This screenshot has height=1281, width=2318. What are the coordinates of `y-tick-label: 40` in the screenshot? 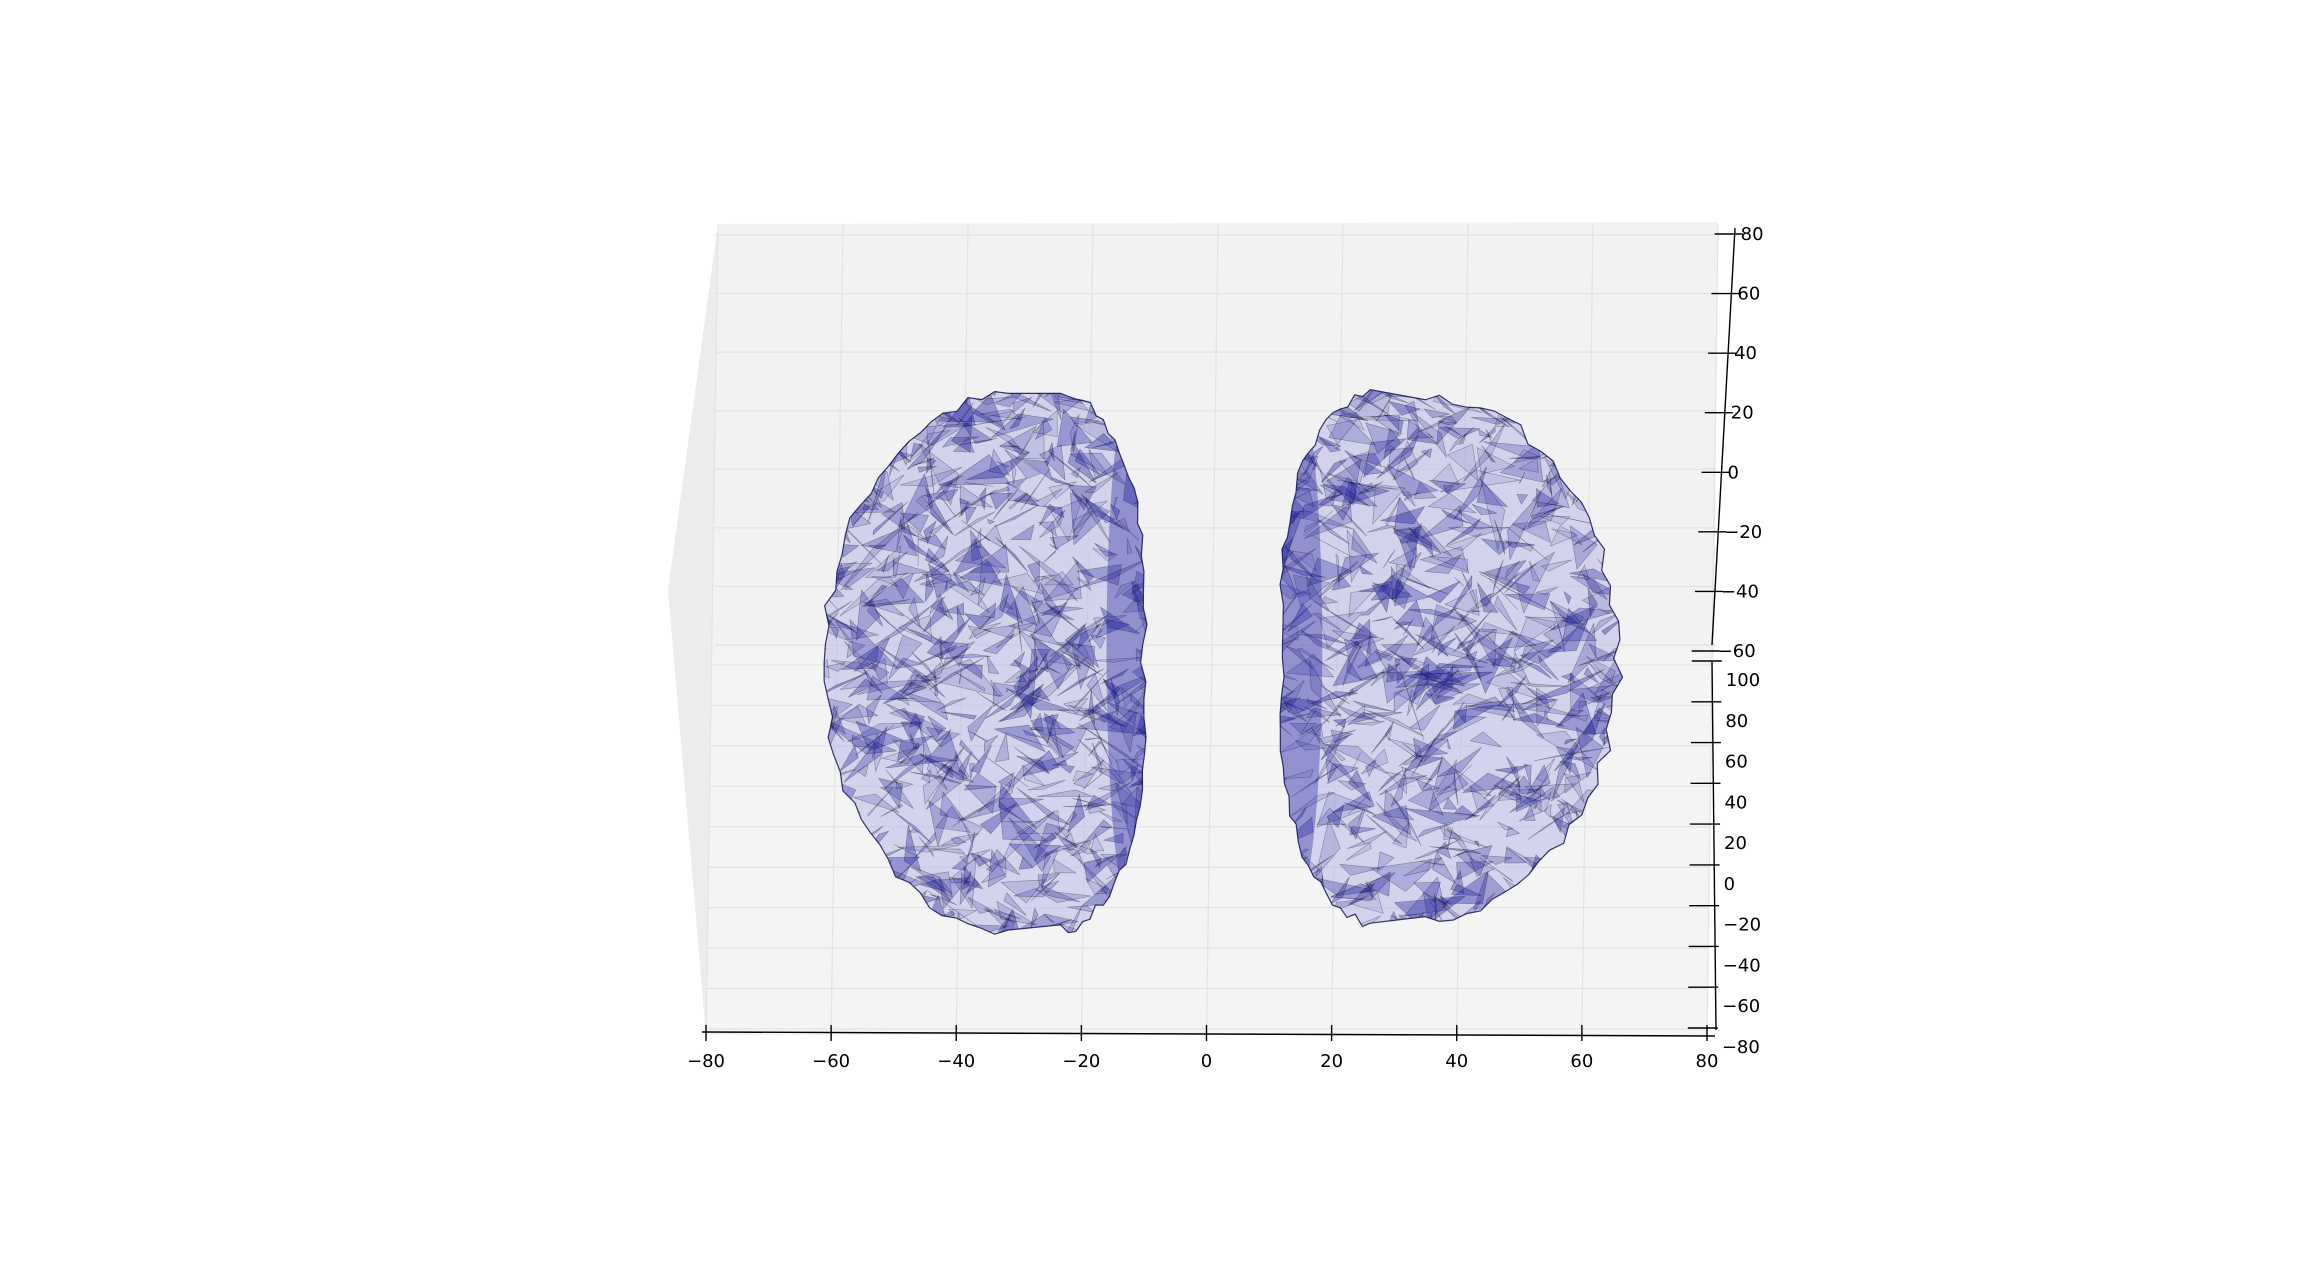 It's located at (1735, 802).